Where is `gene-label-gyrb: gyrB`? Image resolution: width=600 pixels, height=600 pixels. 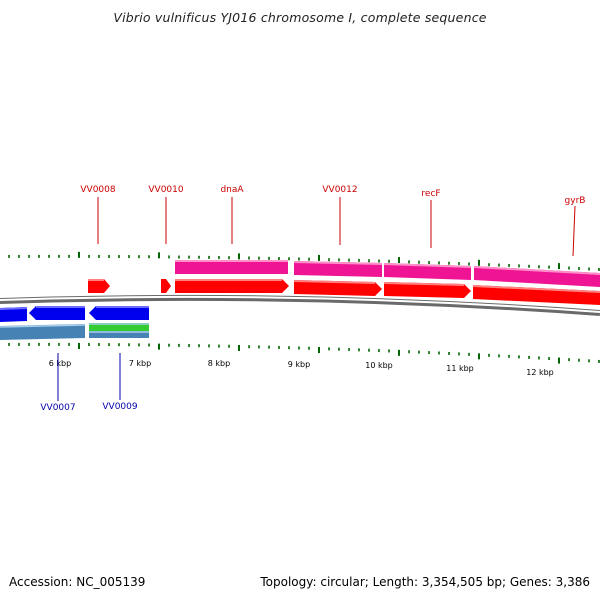
gene-label-gyrb: gyrB is located at coordinates (575, 201).